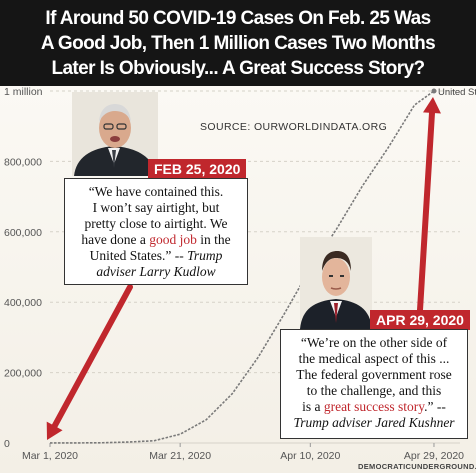  What do you see at coordinates (173, 239) in the screenshot?
I see `good-job-highlight: good job` at bounding box center [173, 239].